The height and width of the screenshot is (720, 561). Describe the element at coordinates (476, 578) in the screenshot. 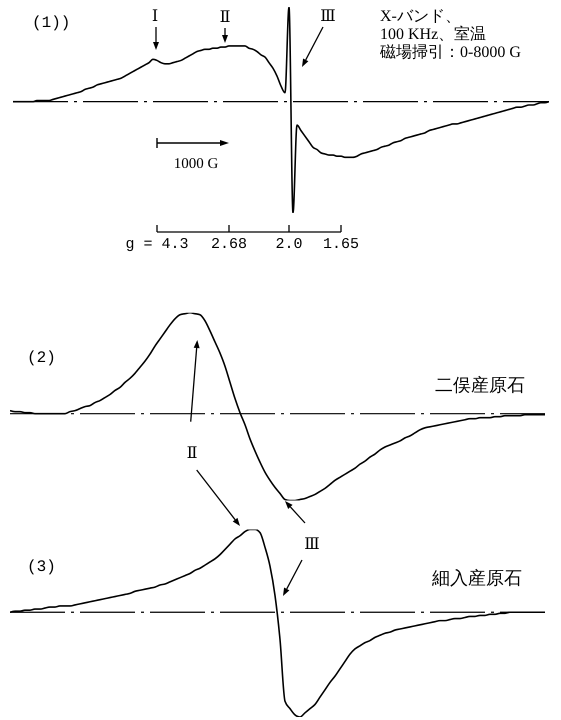

I see `annotation: 細入産原石` at that location.